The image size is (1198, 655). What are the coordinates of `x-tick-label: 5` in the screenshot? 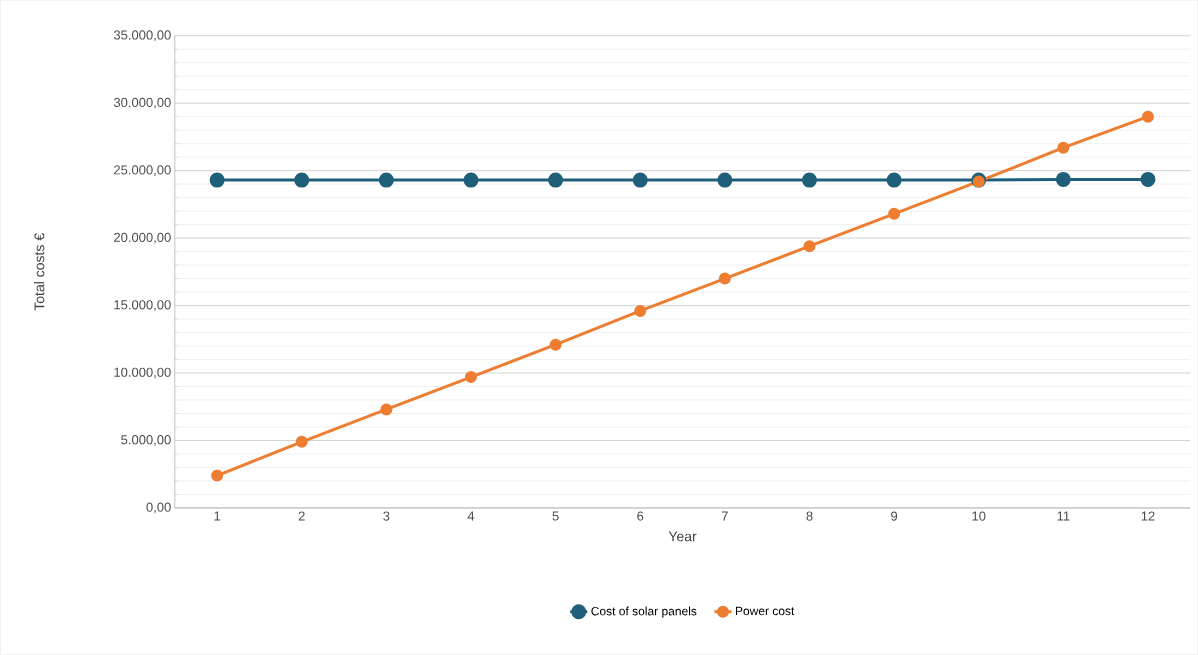 It's located at (555, 516).